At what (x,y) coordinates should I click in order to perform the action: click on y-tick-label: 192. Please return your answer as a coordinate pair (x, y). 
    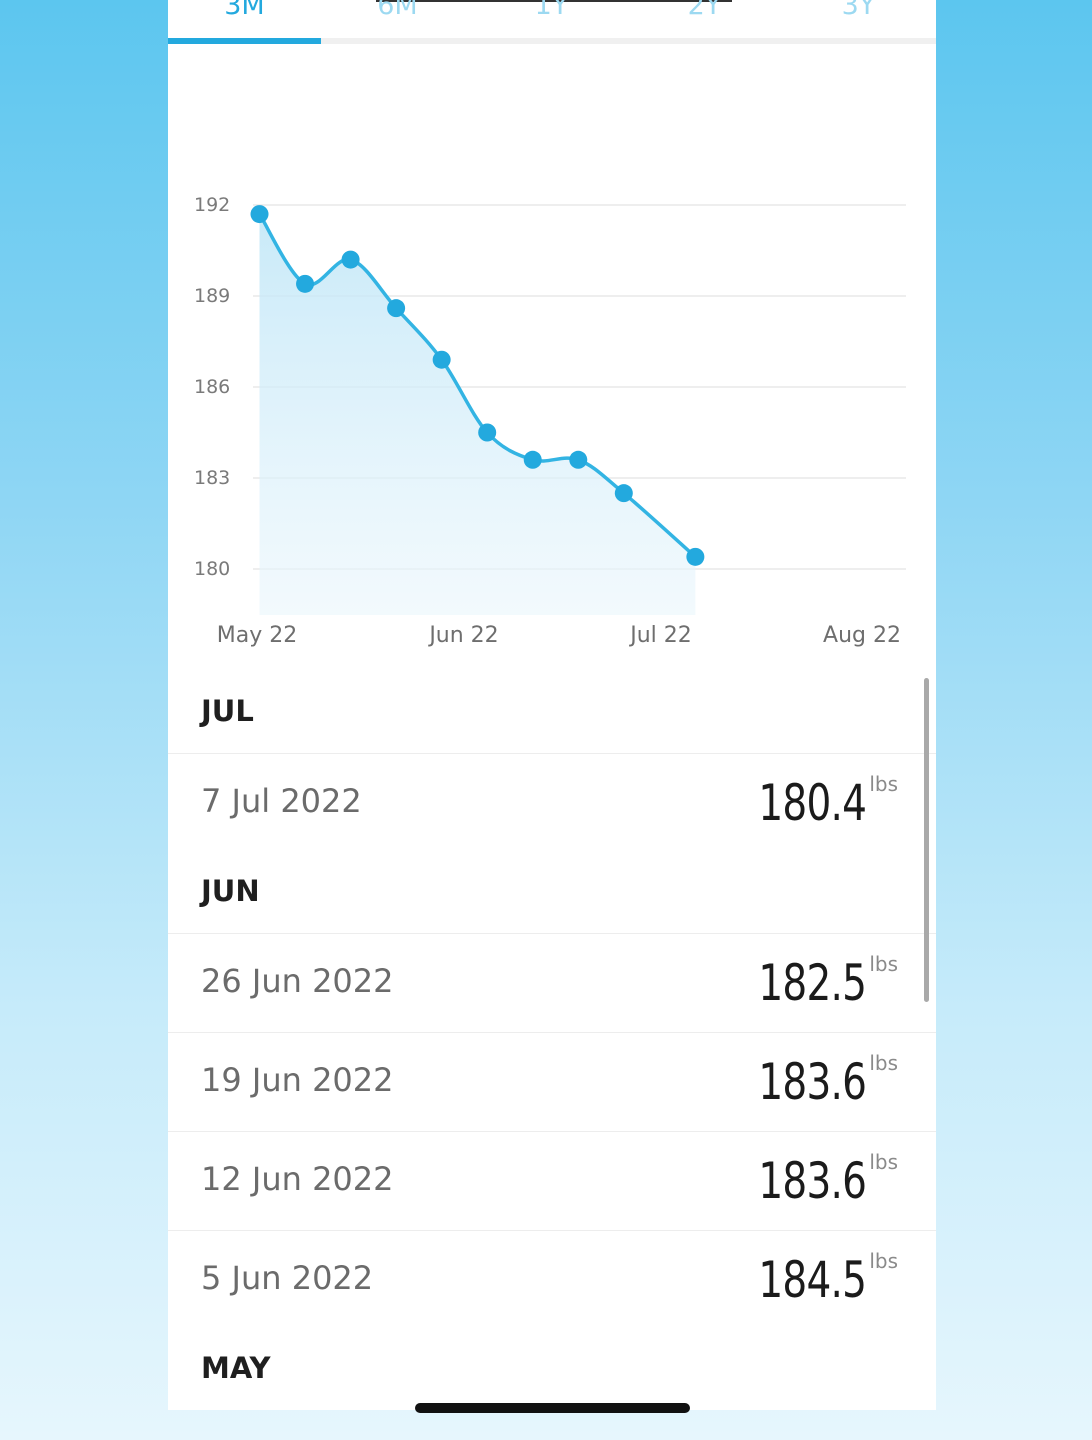
    Looking at the image, I should click on (212, 205).